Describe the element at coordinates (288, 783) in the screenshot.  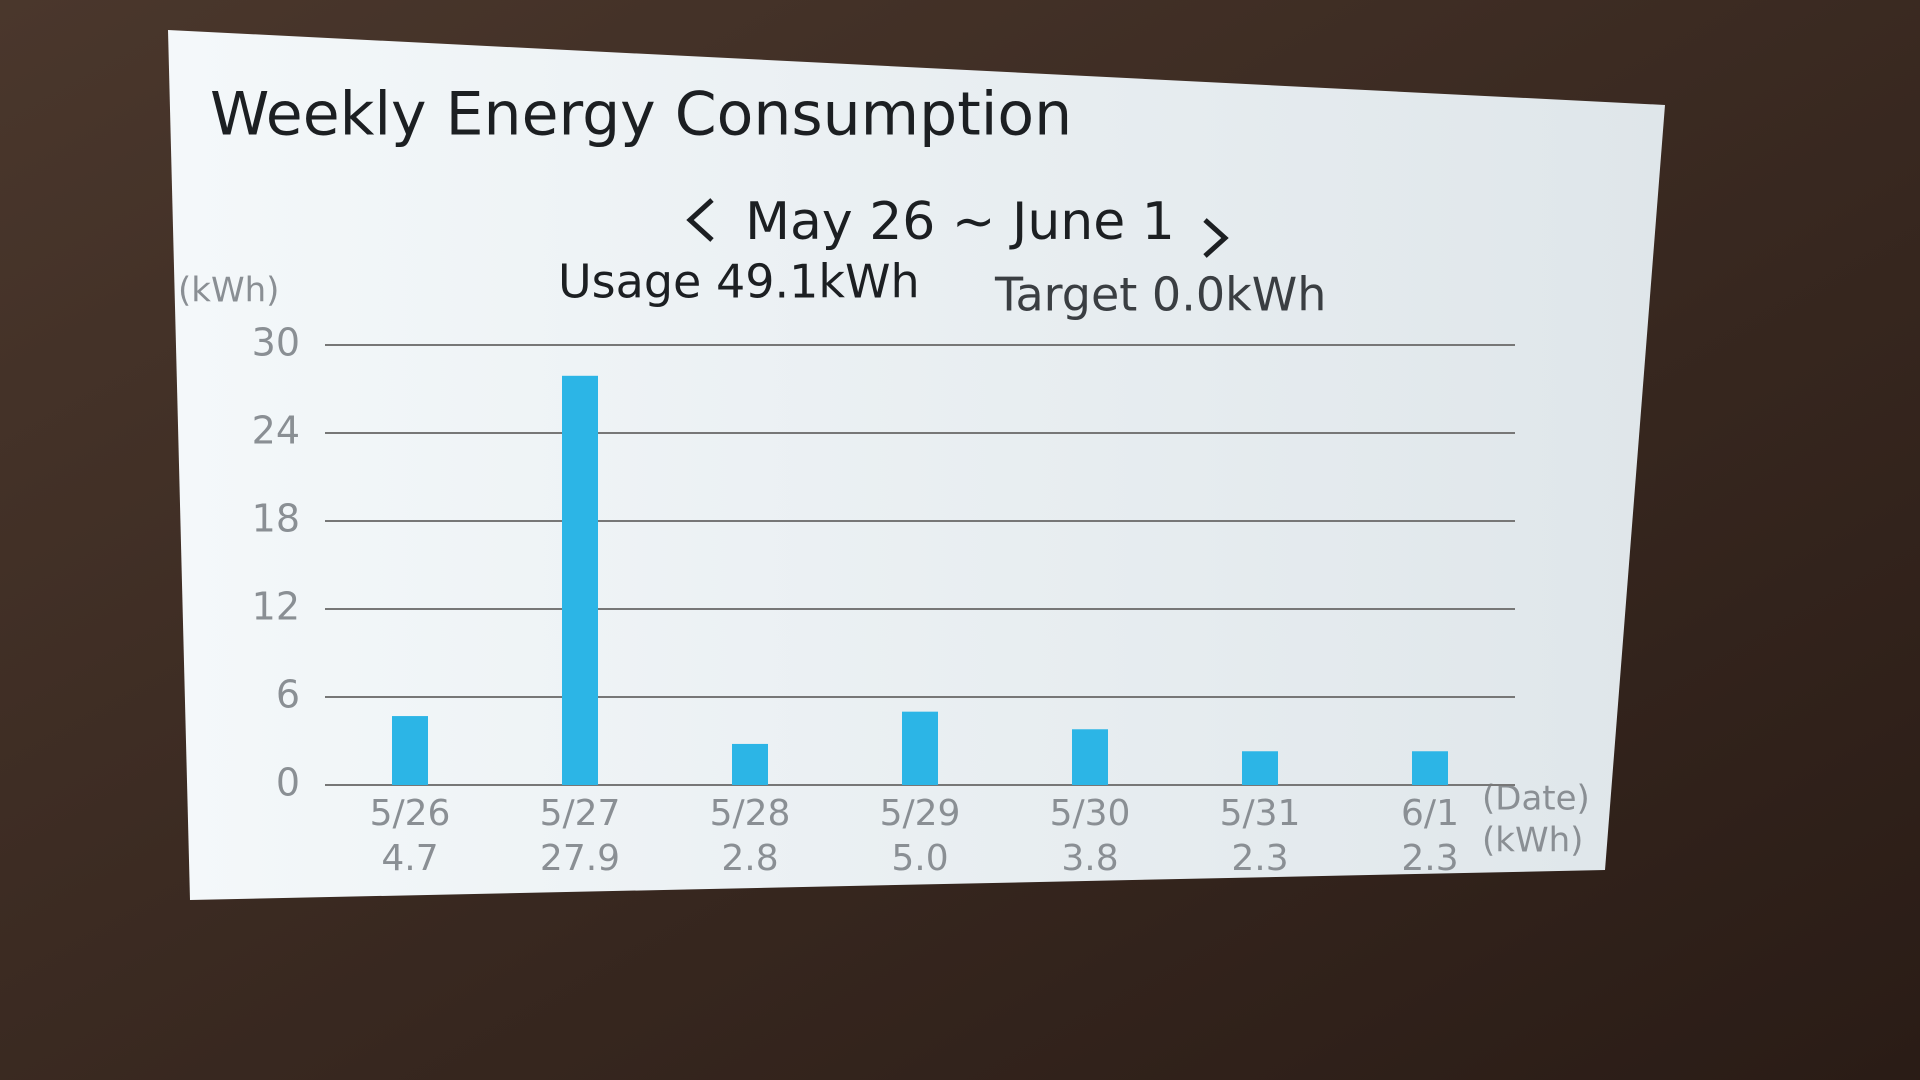
I see `y-tick-label: 0` at that location.